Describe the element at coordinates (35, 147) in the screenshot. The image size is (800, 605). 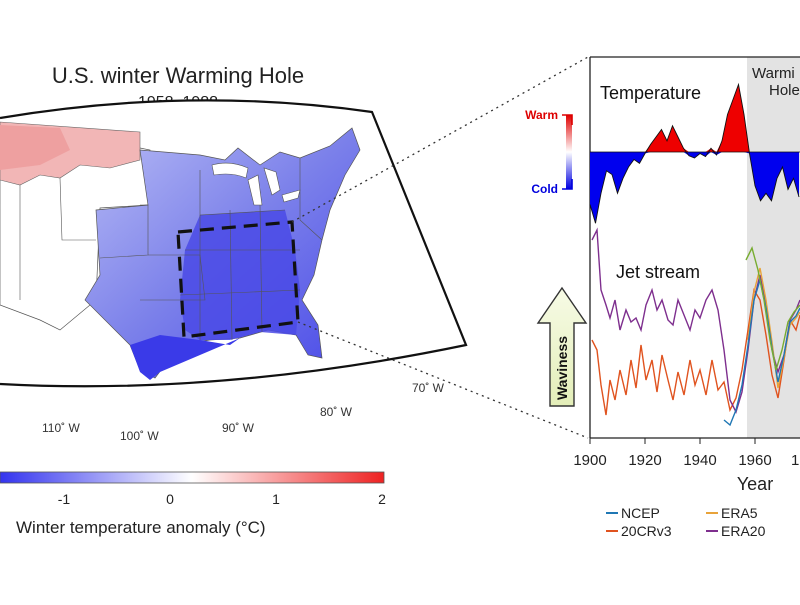
I see `warm-northwest-core` at that location.